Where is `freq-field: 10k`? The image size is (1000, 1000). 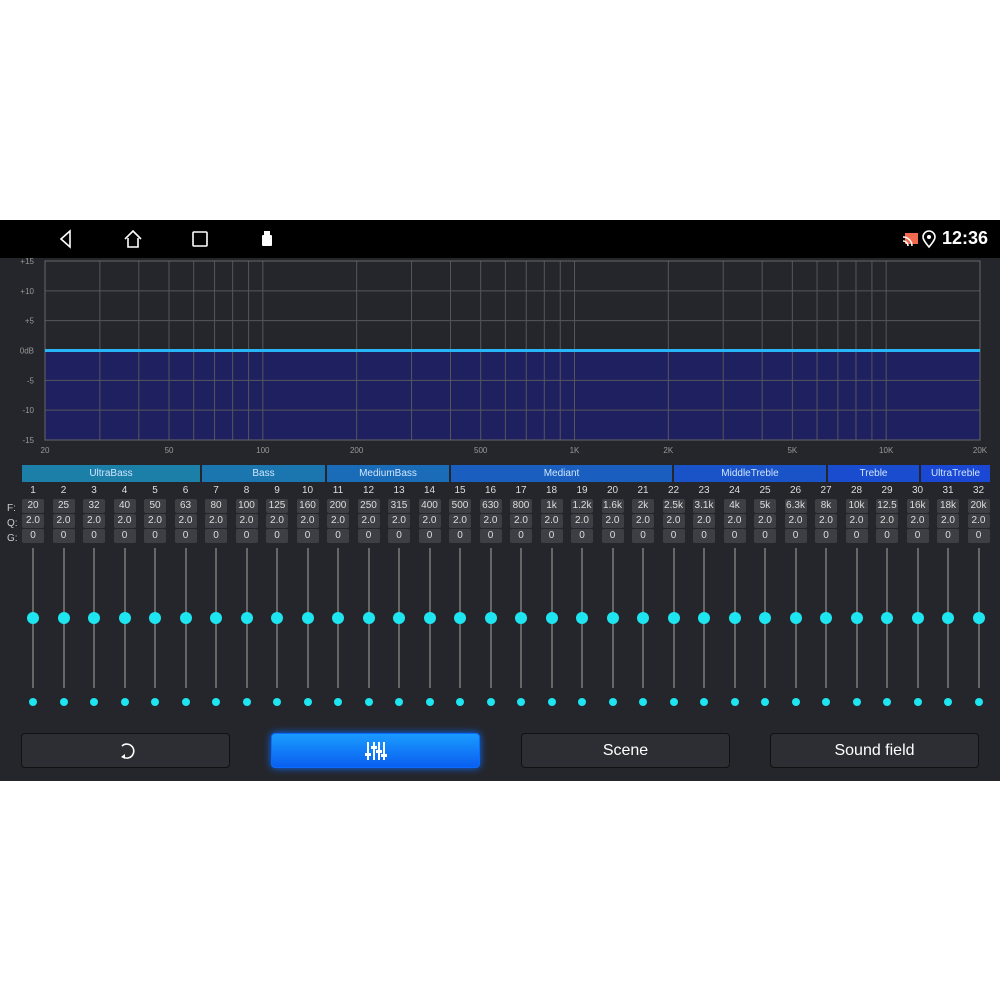 freq-field: 10k is located at coordinates (856, 506).